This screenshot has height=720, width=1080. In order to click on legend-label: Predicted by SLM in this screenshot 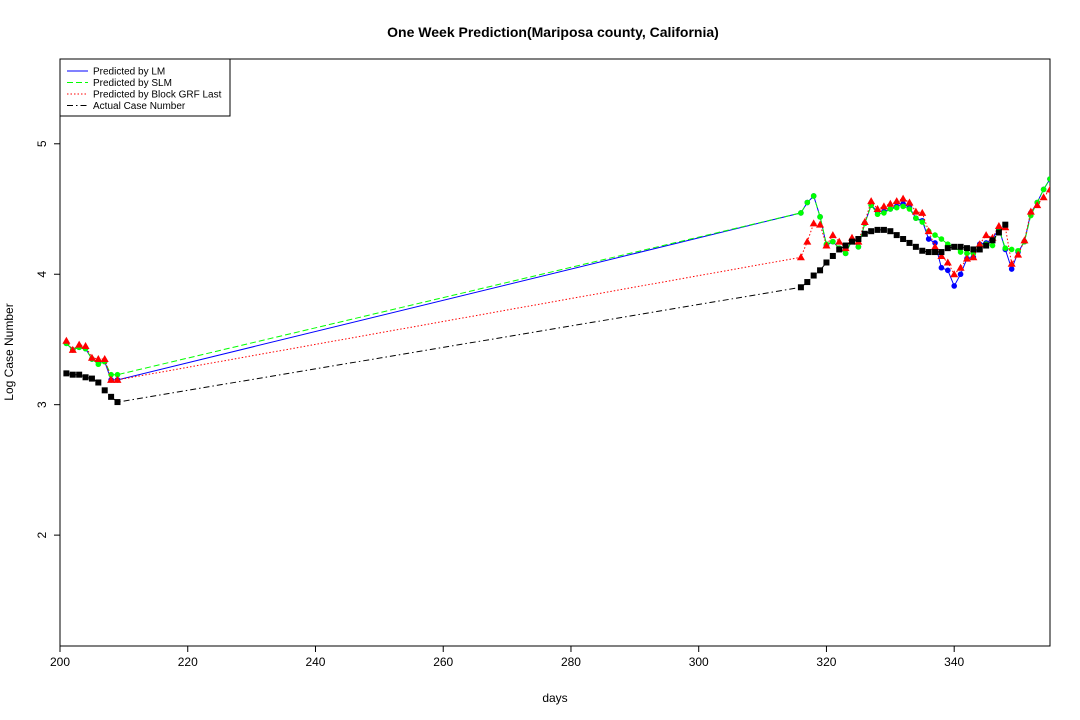, I will do `click(132, 83)`.